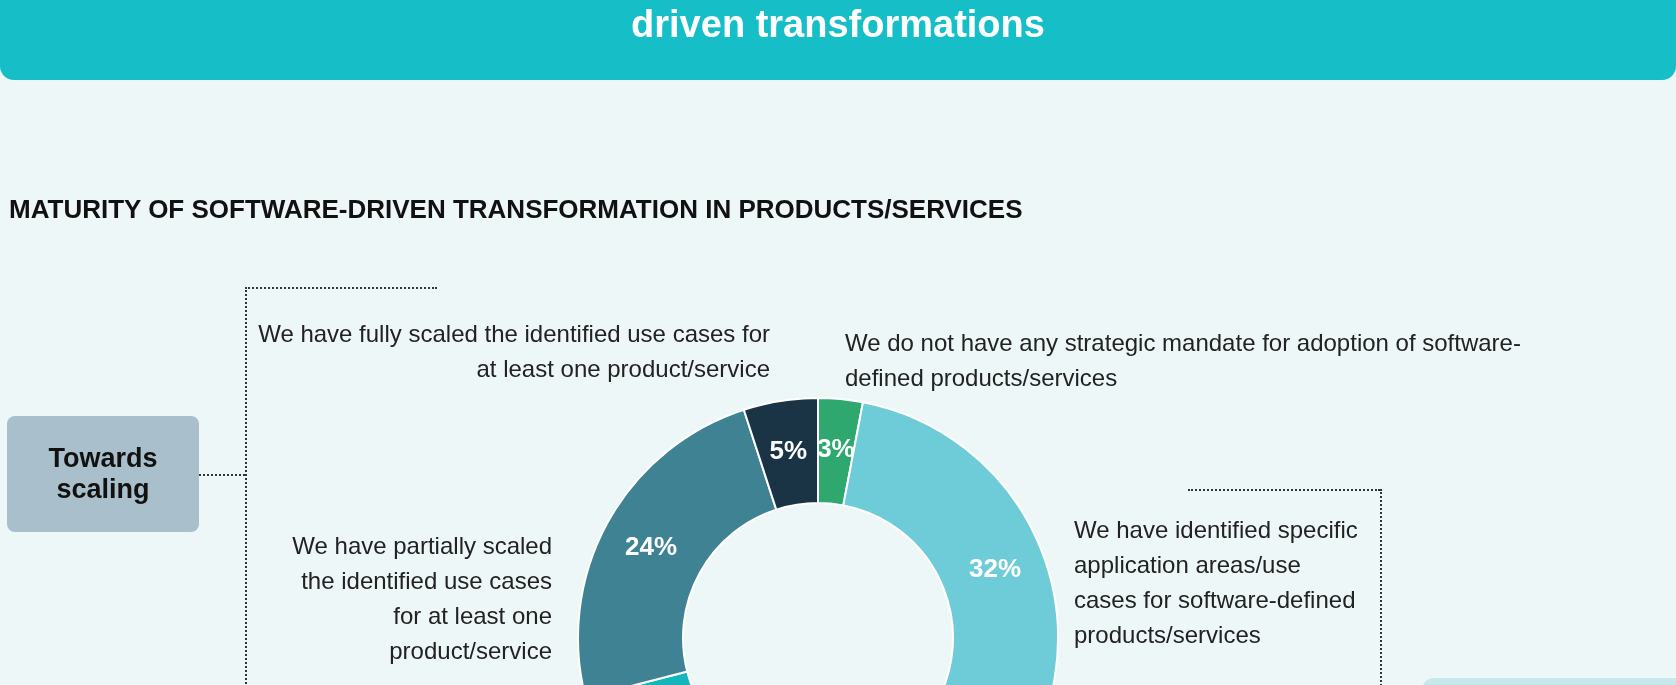 This screenshot has height=685, width=1676. What do you see at coordinates (838, 24) in the screenshot?
I see `chart-title: driven transformations` at bounding box center [838, 24].